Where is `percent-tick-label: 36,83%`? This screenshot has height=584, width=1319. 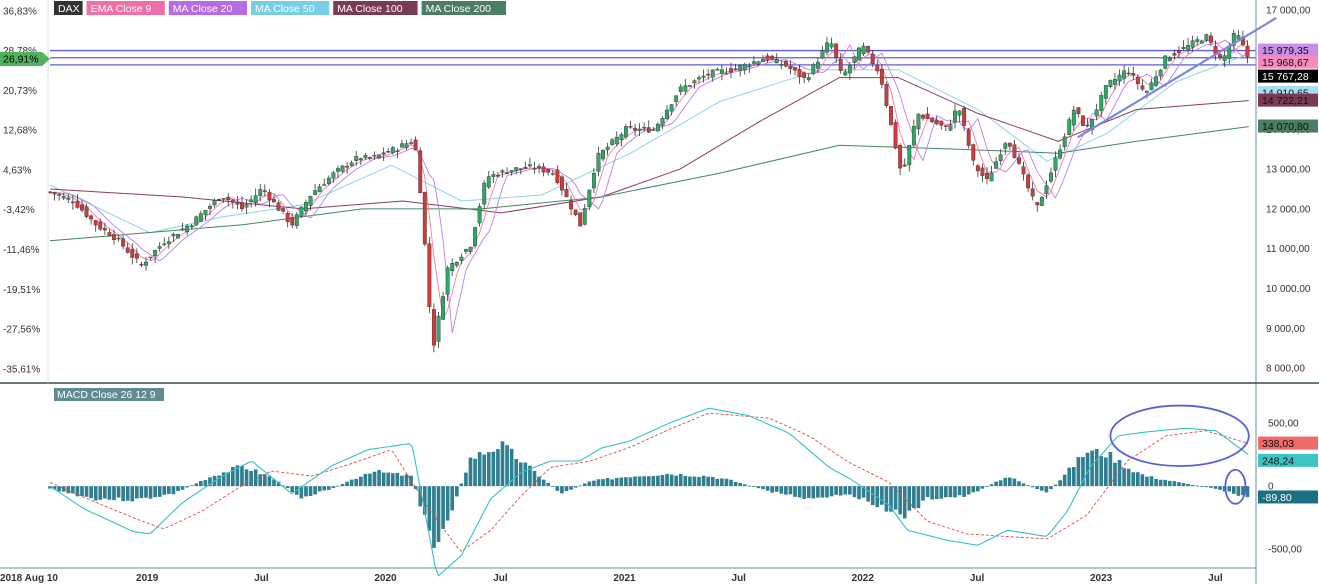 percent-tick-label: 36,83% is located at coordinates (20, 11).